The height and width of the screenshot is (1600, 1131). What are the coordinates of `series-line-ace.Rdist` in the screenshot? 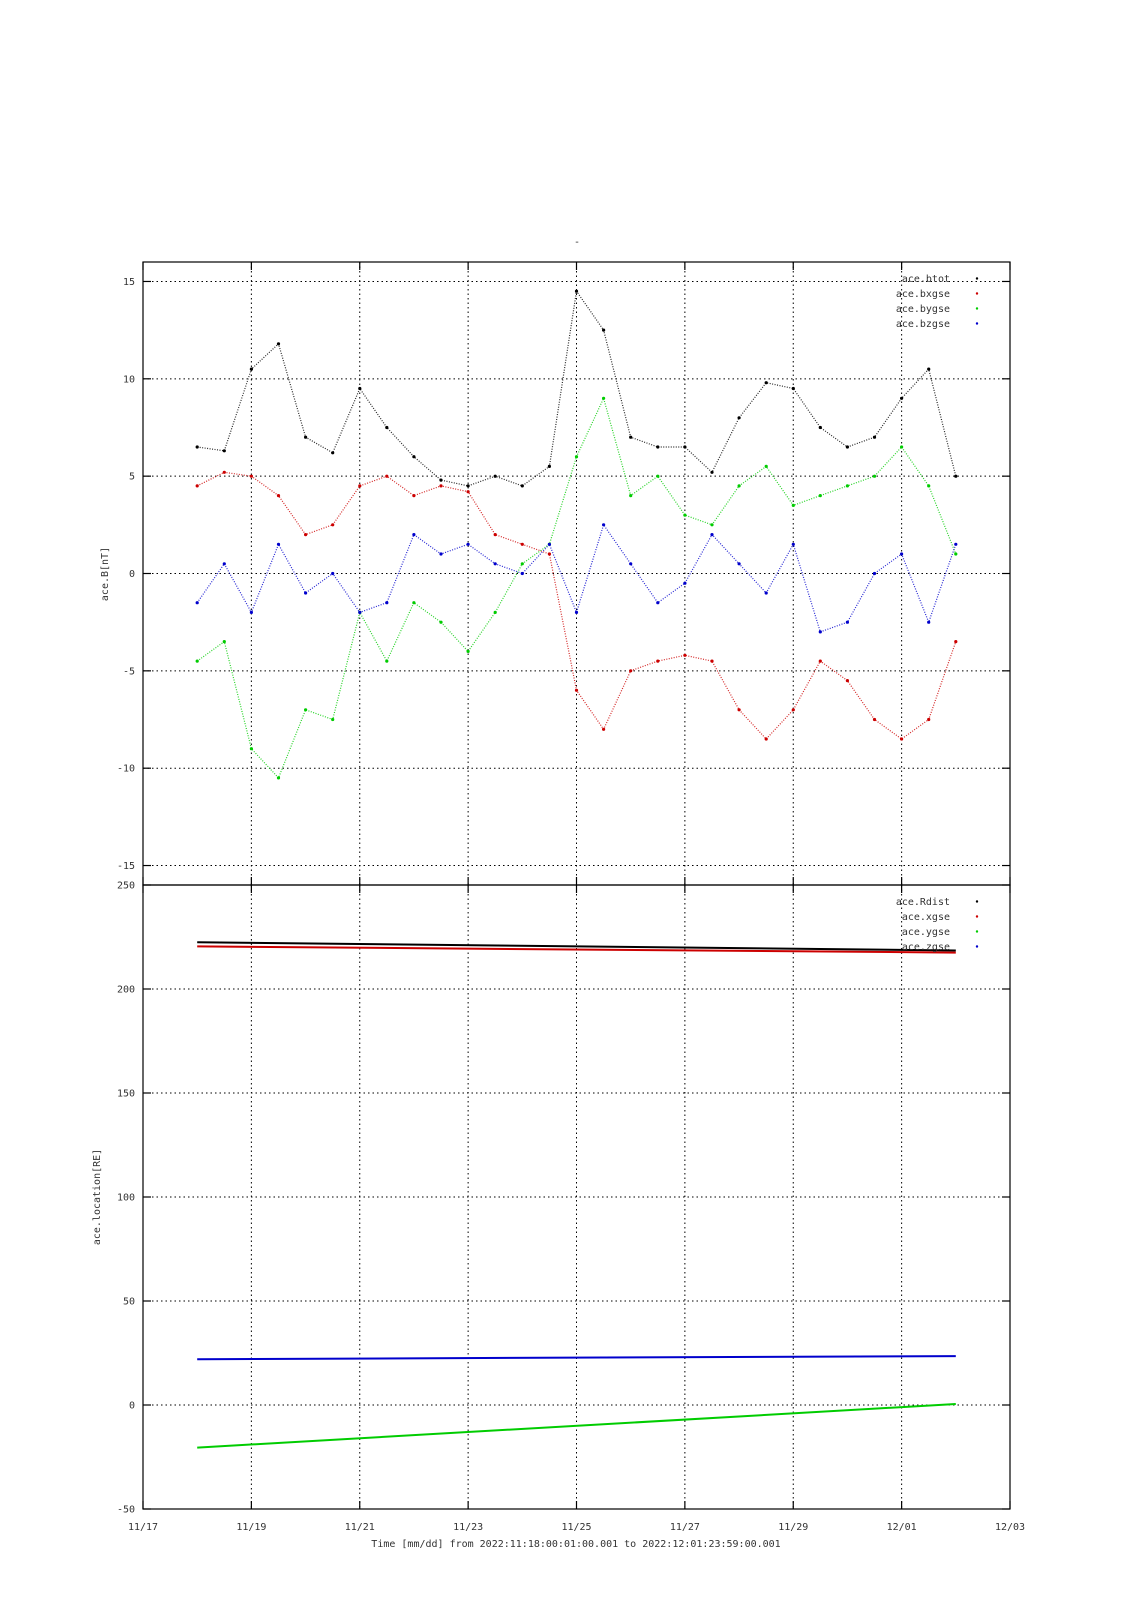 It's located at (576, 946).